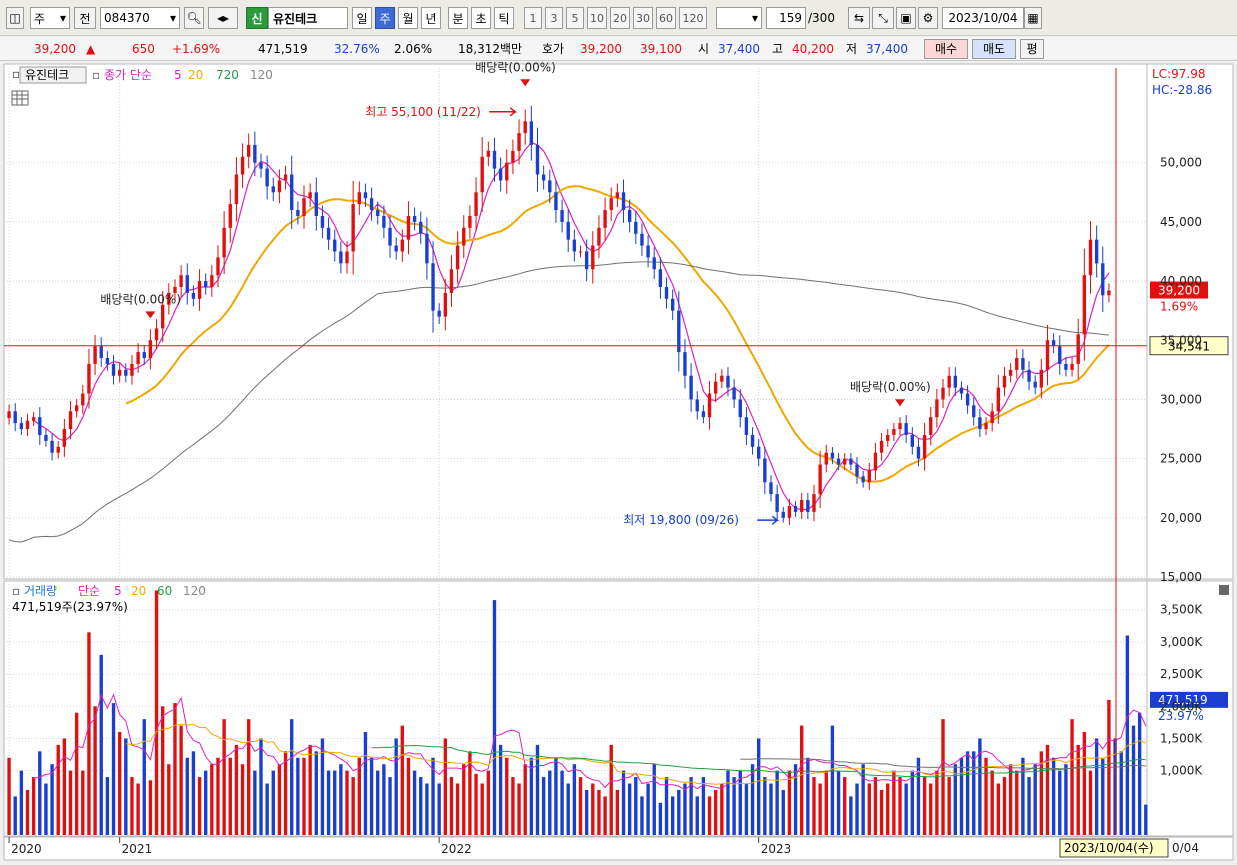  What do you see at coordinates (643, 18) in the screenshot?
I see `interval-30: 30` at bounding box center [643, 18].